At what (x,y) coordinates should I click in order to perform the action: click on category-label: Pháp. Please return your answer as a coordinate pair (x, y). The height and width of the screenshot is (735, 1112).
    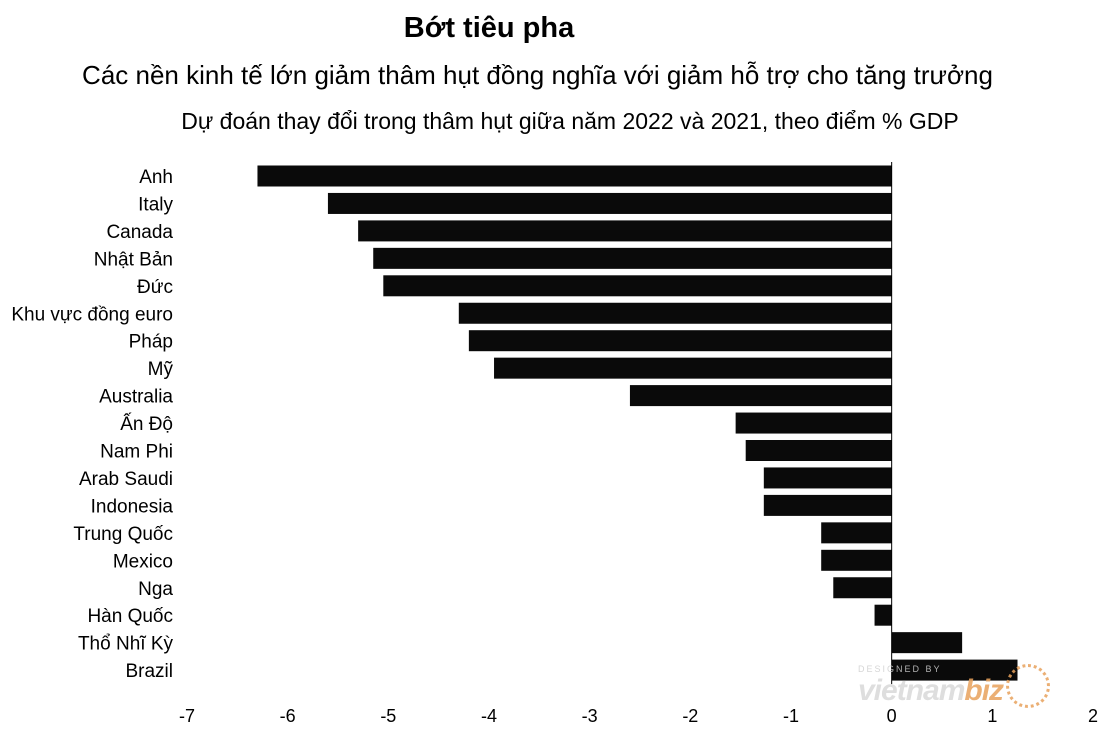
    Looking at the image, I should click on (151, 342).